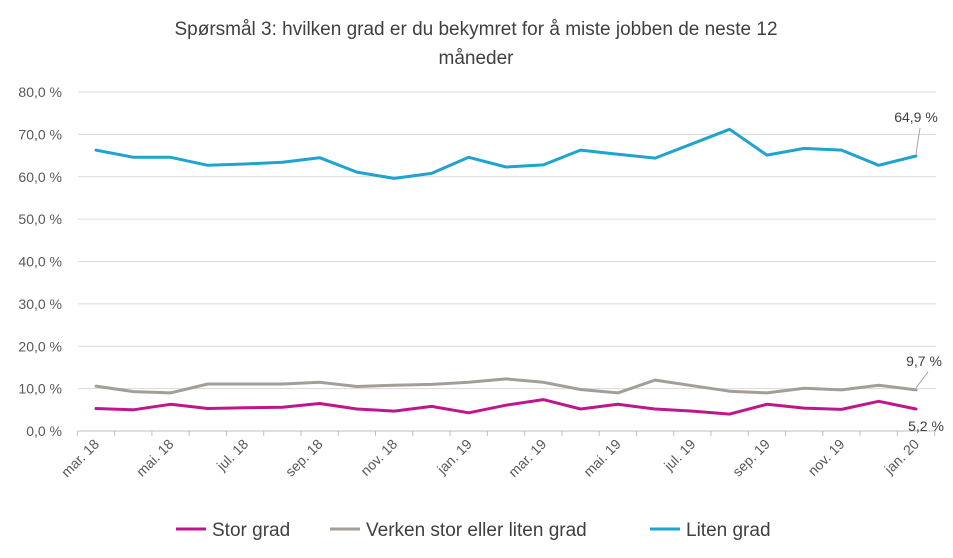  Describe the element at coordinates (506, 153) in the screenshot. I see `series-line-liten-grad` at that location.